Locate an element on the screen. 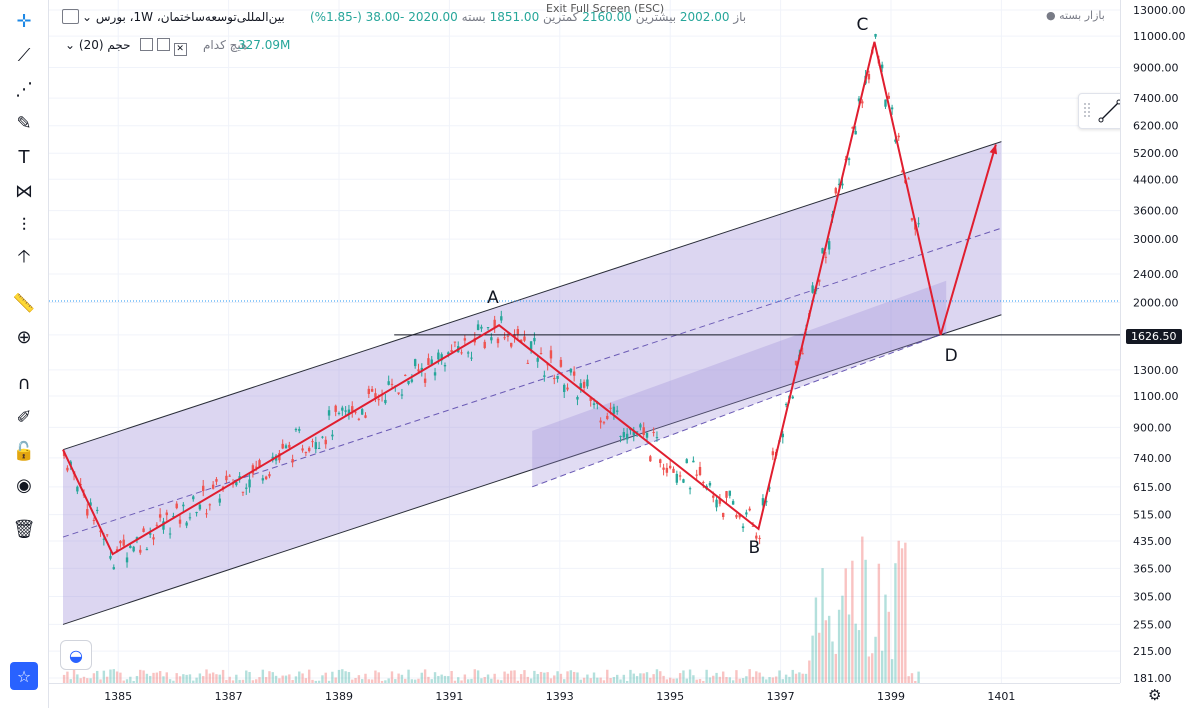 The width and height of the screenshot is (1200, 709). ruler-icon: 📏 is located at coordinates (24, 303).